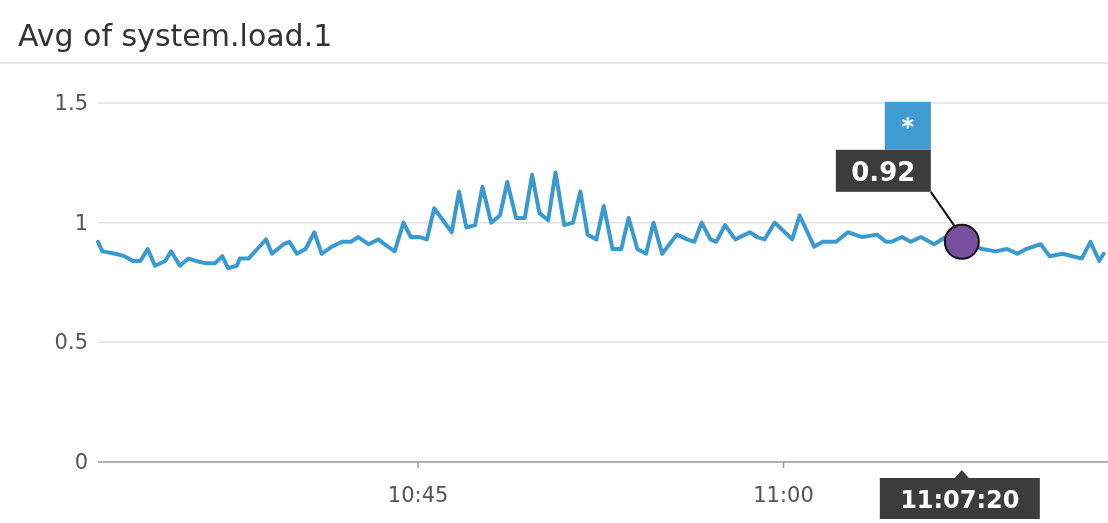  I want to click on y-tick-label: 0.5, so click(71, 342).